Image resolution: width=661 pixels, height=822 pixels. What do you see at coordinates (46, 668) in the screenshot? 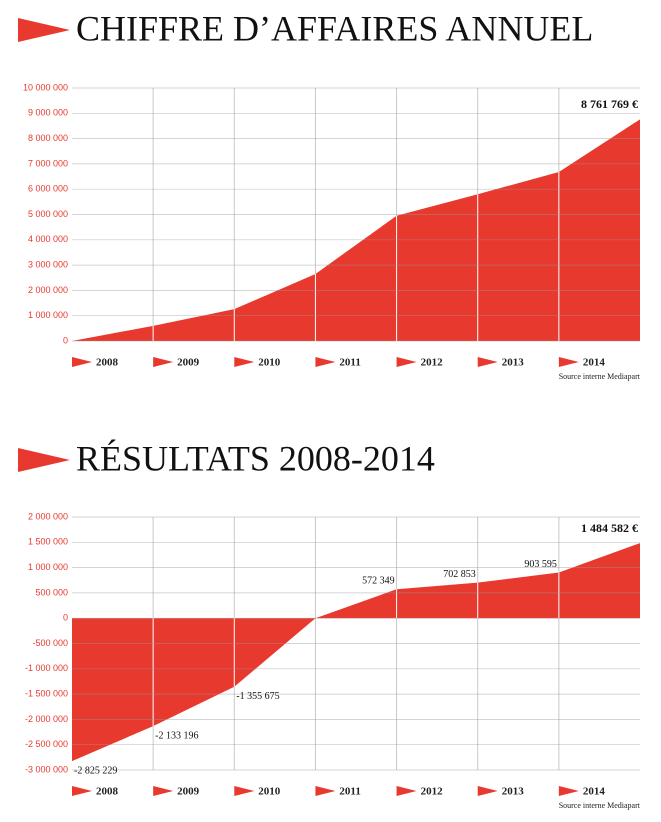
I see `y-tick-label: -1 000 000` at bounding box center [46, 668].